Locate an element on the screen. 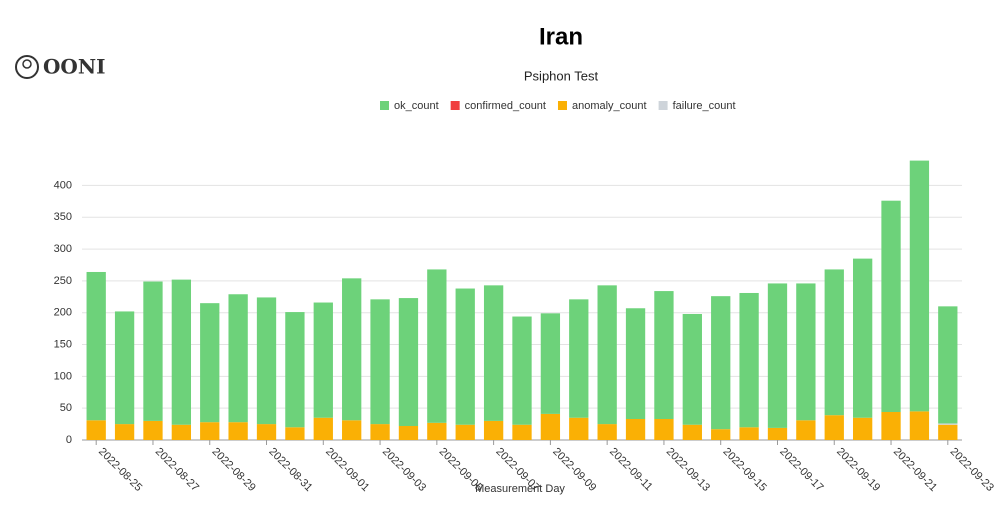  y-tick-label: 150 is located at coordinates (63, 344).